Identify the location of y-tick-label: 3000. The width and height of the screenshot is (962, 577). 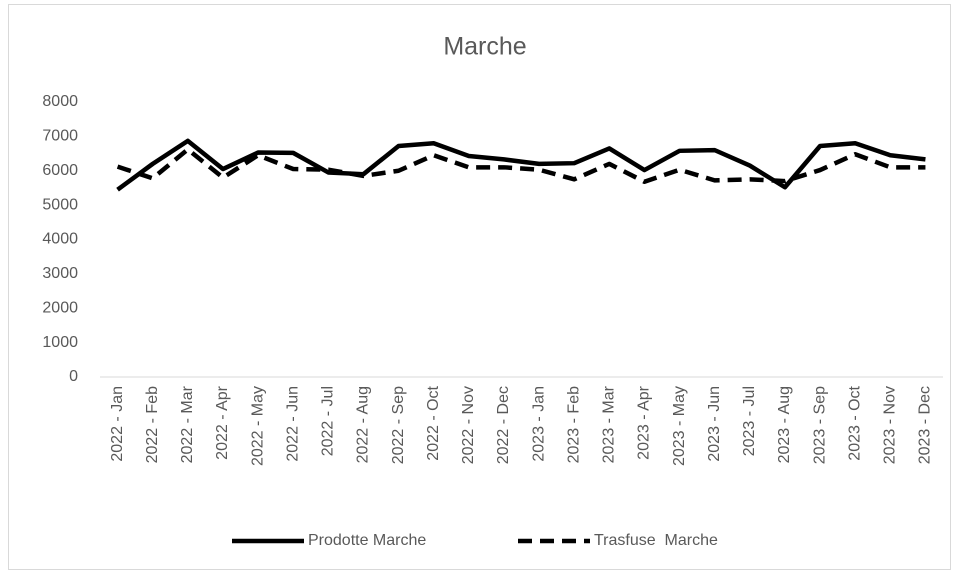
(60, 273).